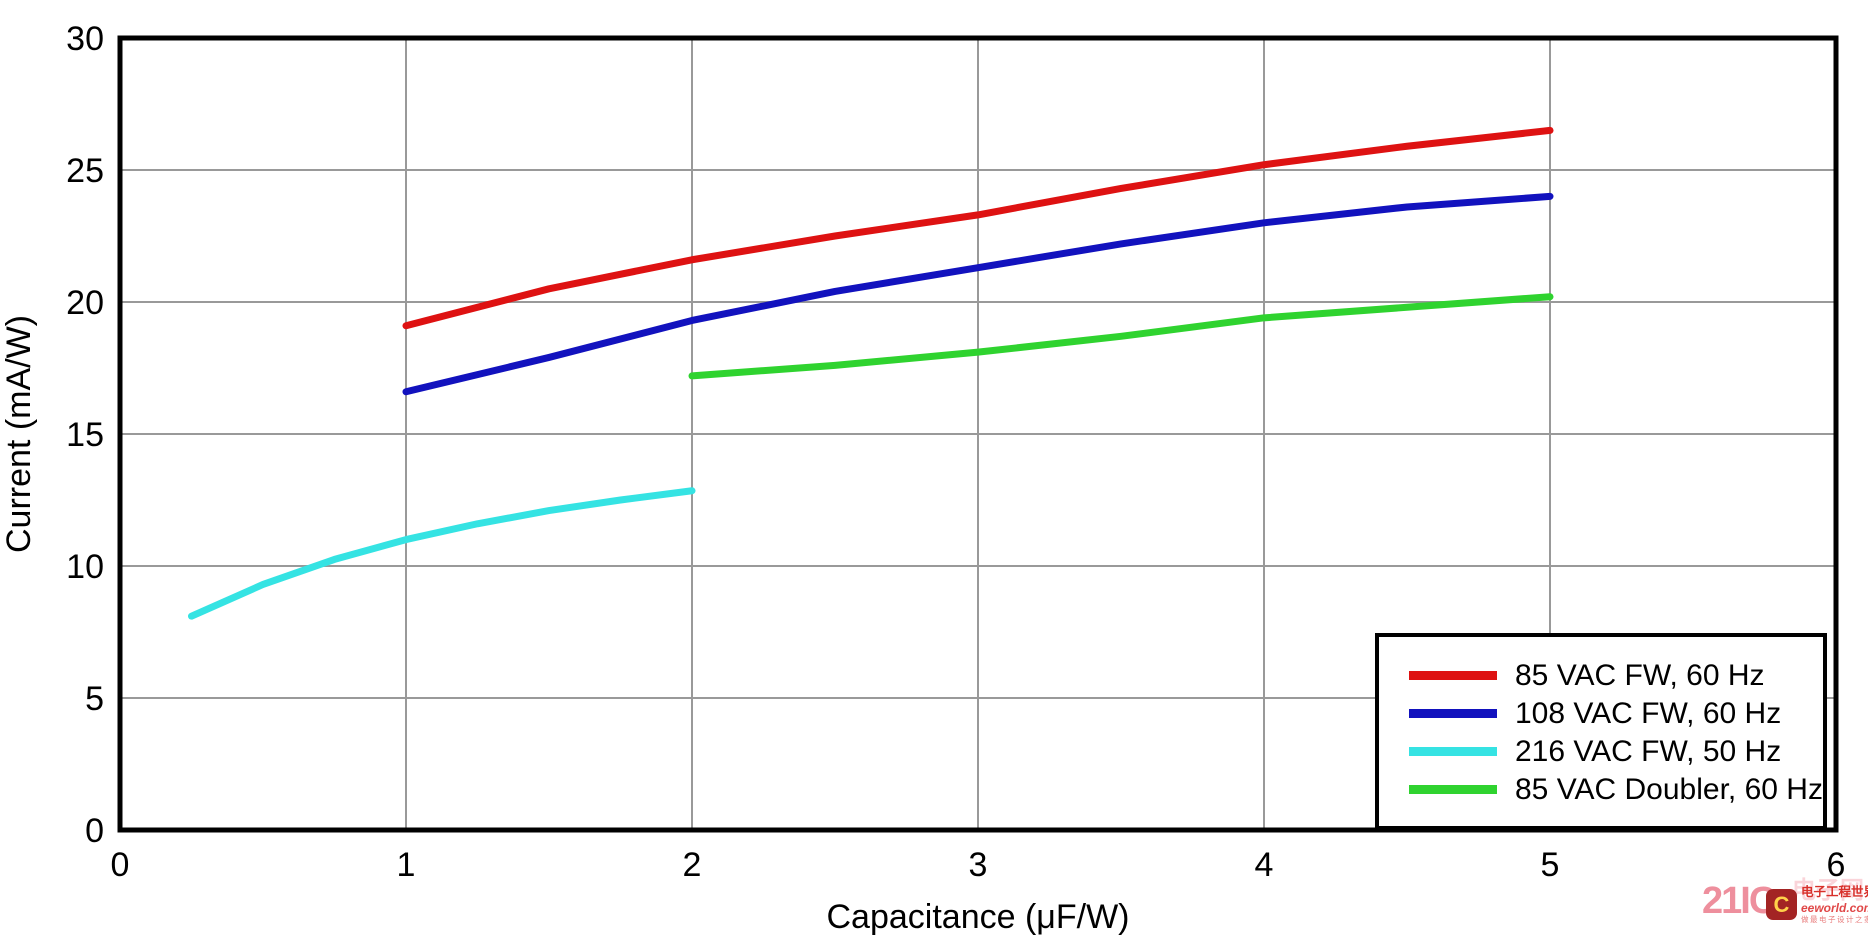  Describe the element at coordinates (94, 699) in the screenshot. I see `y-tick-label: 5` at that location.